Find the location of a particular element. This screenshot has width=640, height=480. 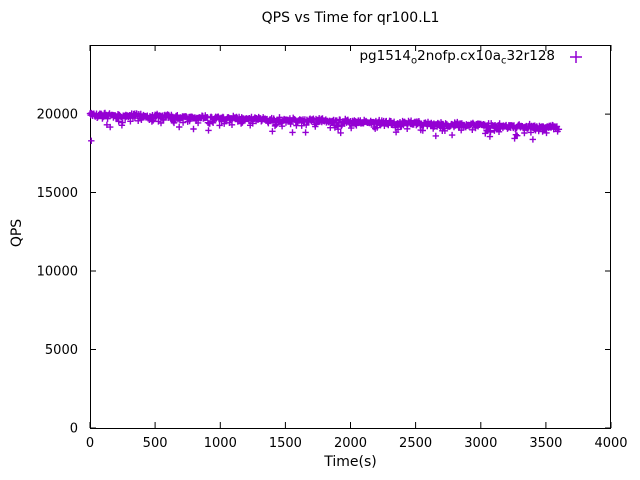

x-tick-label: 3000 is located at coordinates (480, 443).